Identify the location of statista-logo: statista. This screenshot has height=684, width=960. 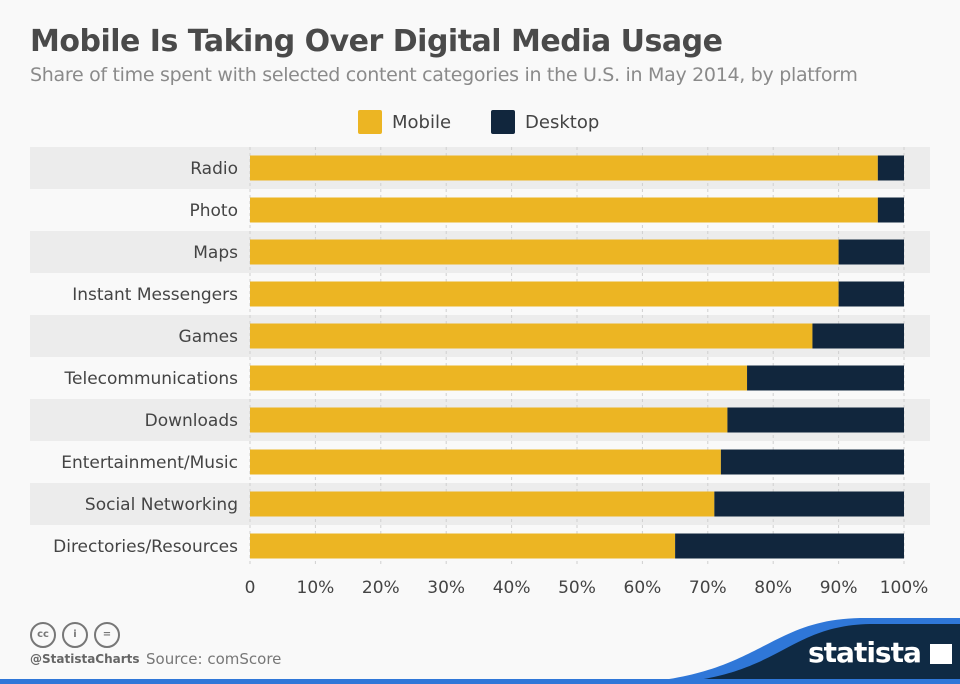
(880, 652).